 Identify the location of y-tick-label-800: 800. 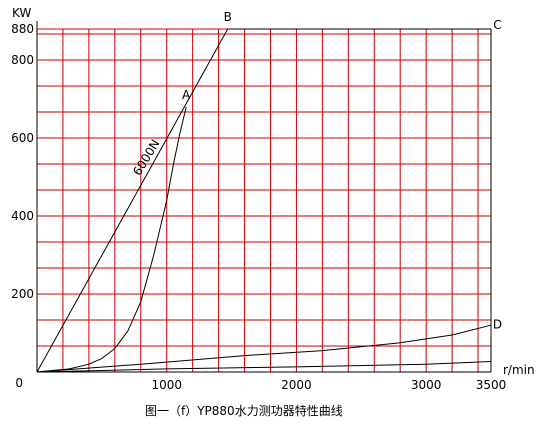
(22, 60).